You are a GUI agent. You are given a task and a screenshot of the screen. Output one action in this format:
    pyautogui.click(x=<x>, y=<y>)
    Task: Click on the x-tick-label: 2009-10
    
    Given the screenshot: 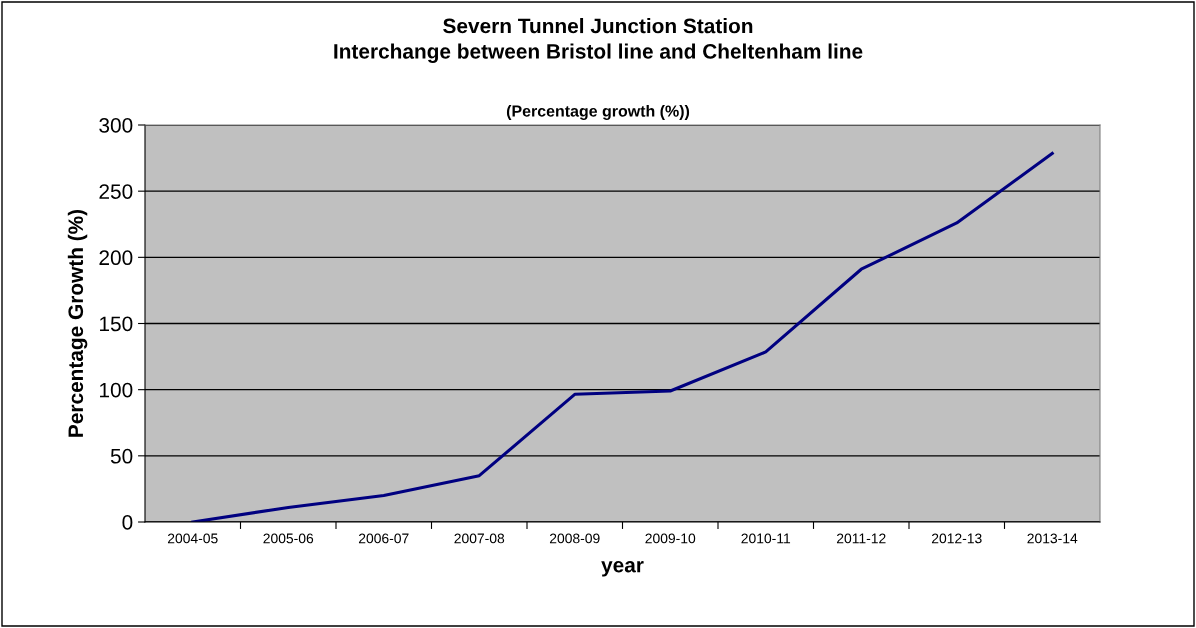 What is the action you would take?
    pyautogui.click(x=670, y=538)
    